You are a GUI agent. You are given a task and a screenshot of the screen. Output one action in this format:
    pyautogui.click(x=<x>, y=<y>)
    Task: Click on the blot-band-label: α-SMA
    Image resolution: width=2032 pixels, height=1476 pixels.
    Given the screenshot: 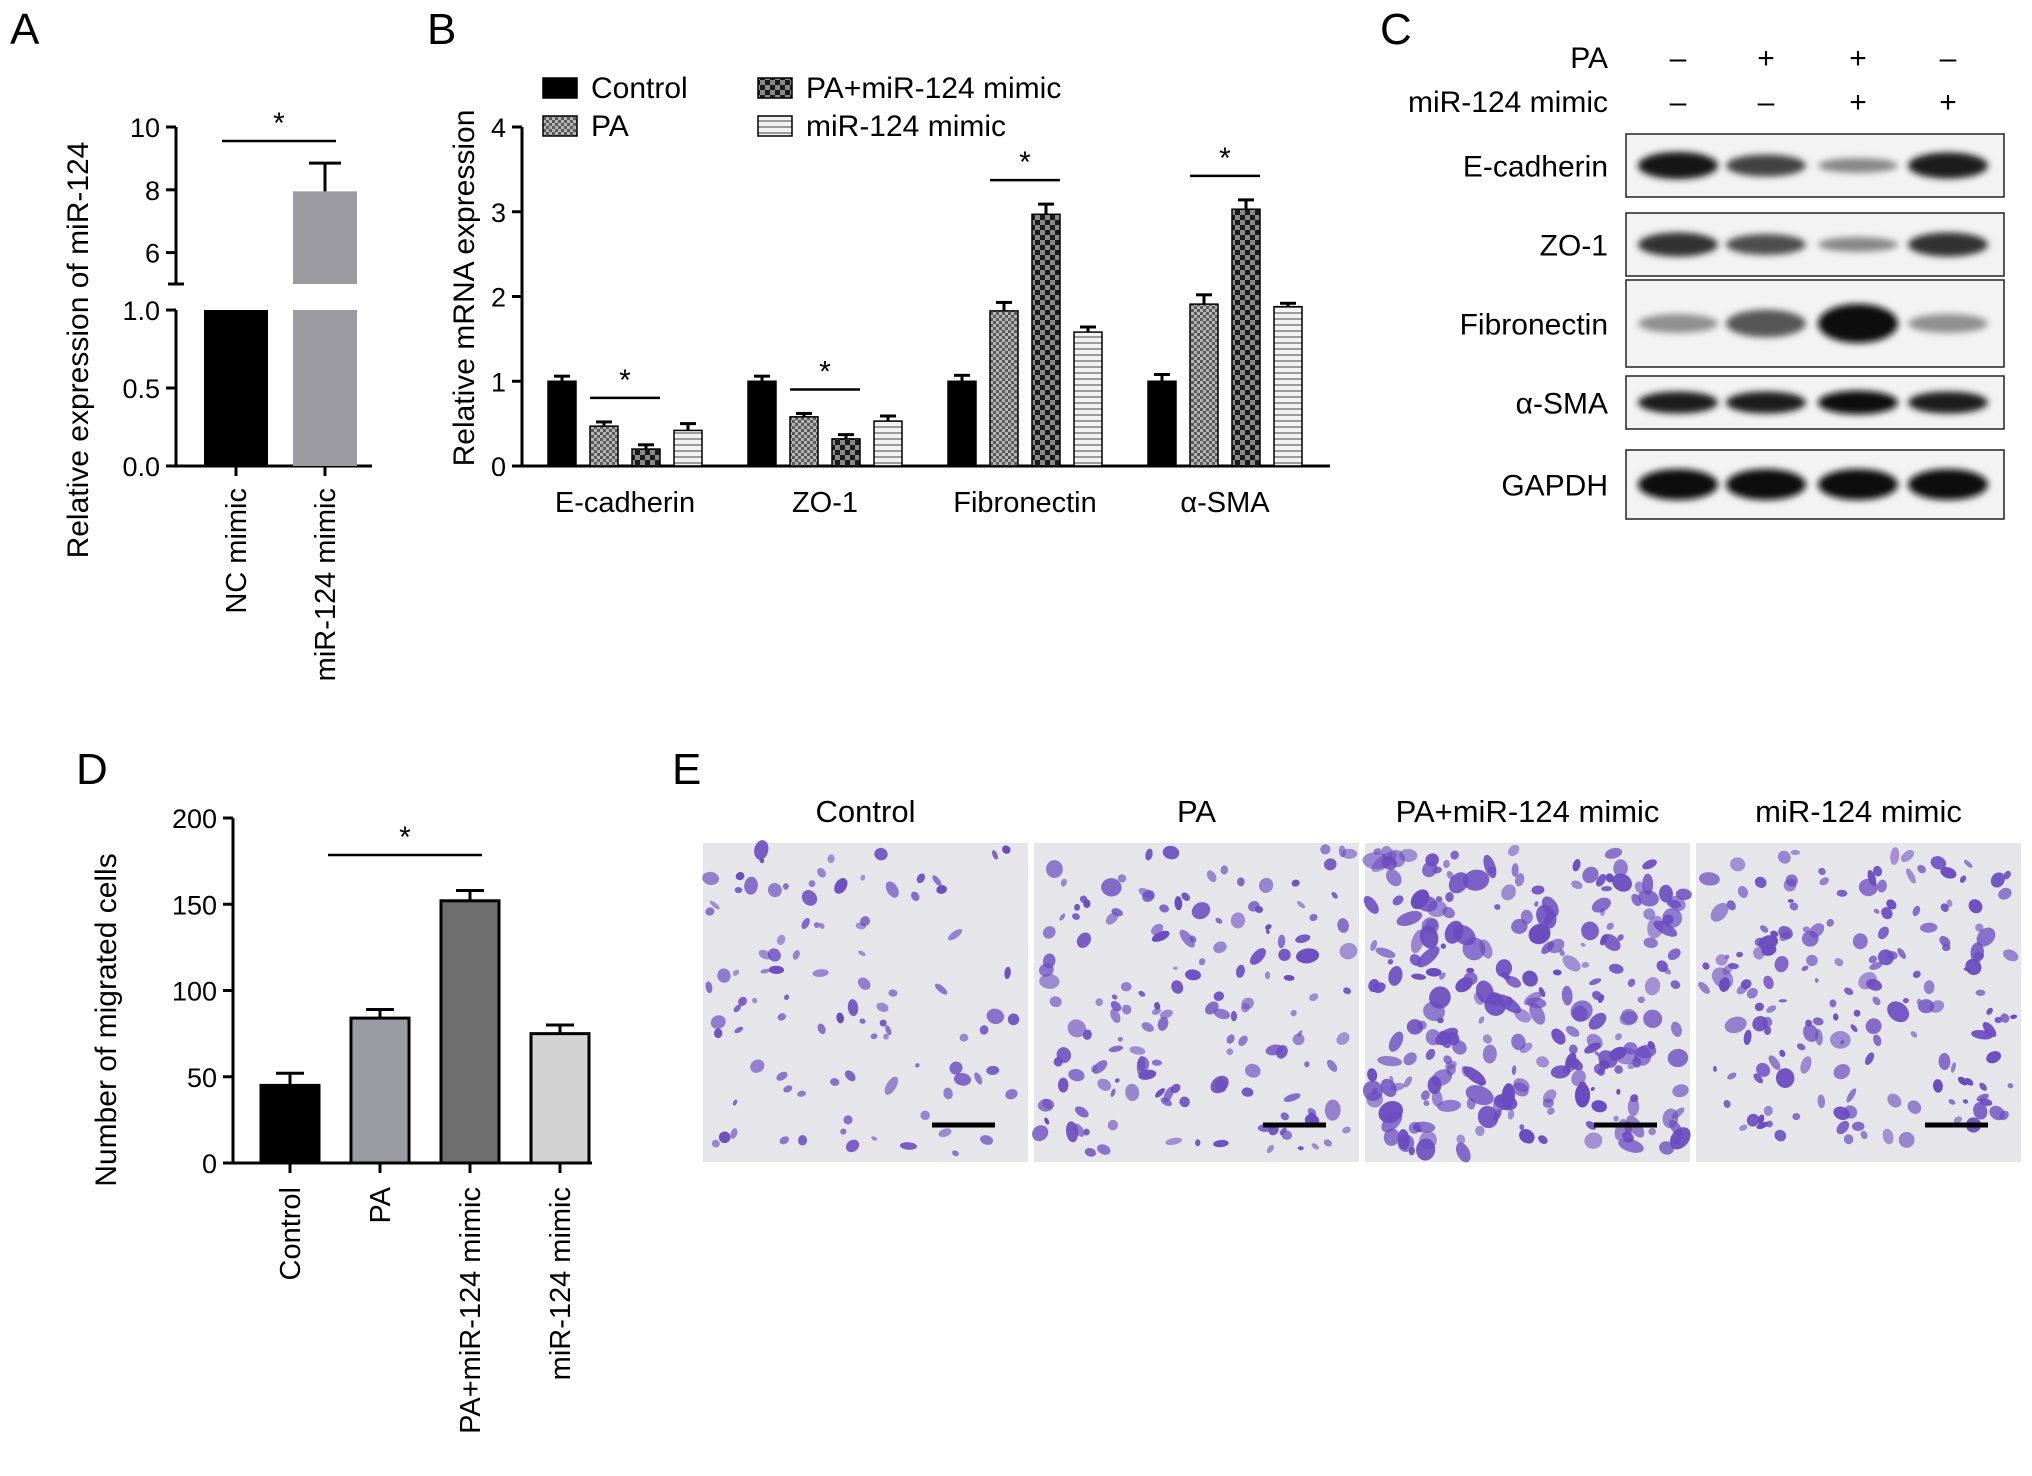 What is the action you would take?
    pyautogui.click(x=1562, y=404)
    